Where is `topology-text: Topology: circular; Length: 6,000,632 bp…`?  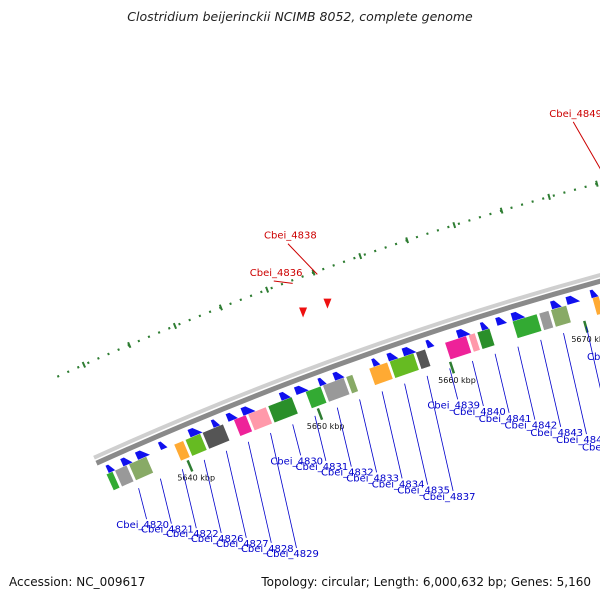 topology-text: Topology: circular; Length: 6,000,632 bp… is located at coordinates (426, 582).